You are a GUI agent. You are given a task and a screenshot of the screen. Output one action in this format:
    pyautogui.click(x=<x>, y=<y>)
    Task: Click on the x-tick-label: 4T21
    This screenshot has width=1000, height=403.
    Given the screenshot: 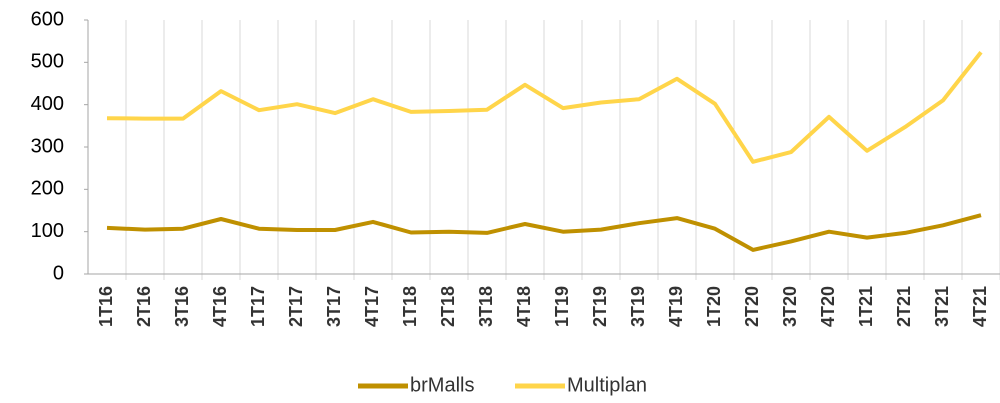 What is the action you would take?
    pyautogui.click(x=980, y=306)
    